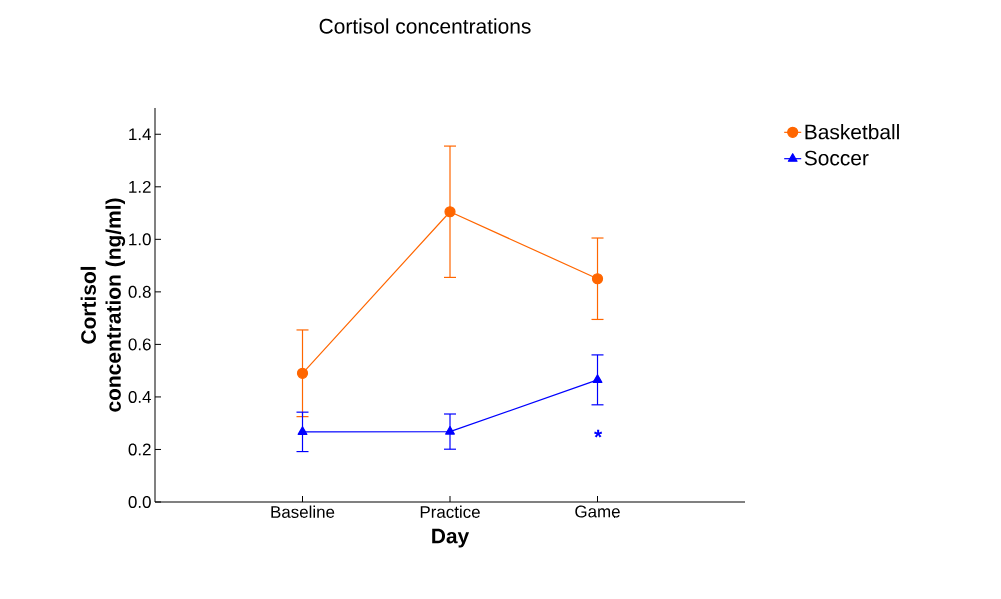 Image resolution: width=1001 pixels, height=599 pixels. I want to click on x-tick-label: Practice, so click(450, 511).